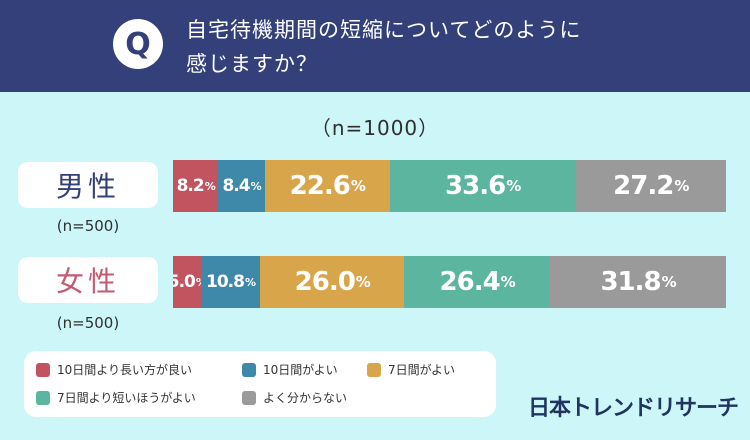 Image resolution: width=750 pixels, height=440 pixels. What do you see at coordinates (126, 398) in the screenshot?
I see `legend-label: 7日間より短いほうがよい` at bounding box center [126, 398].